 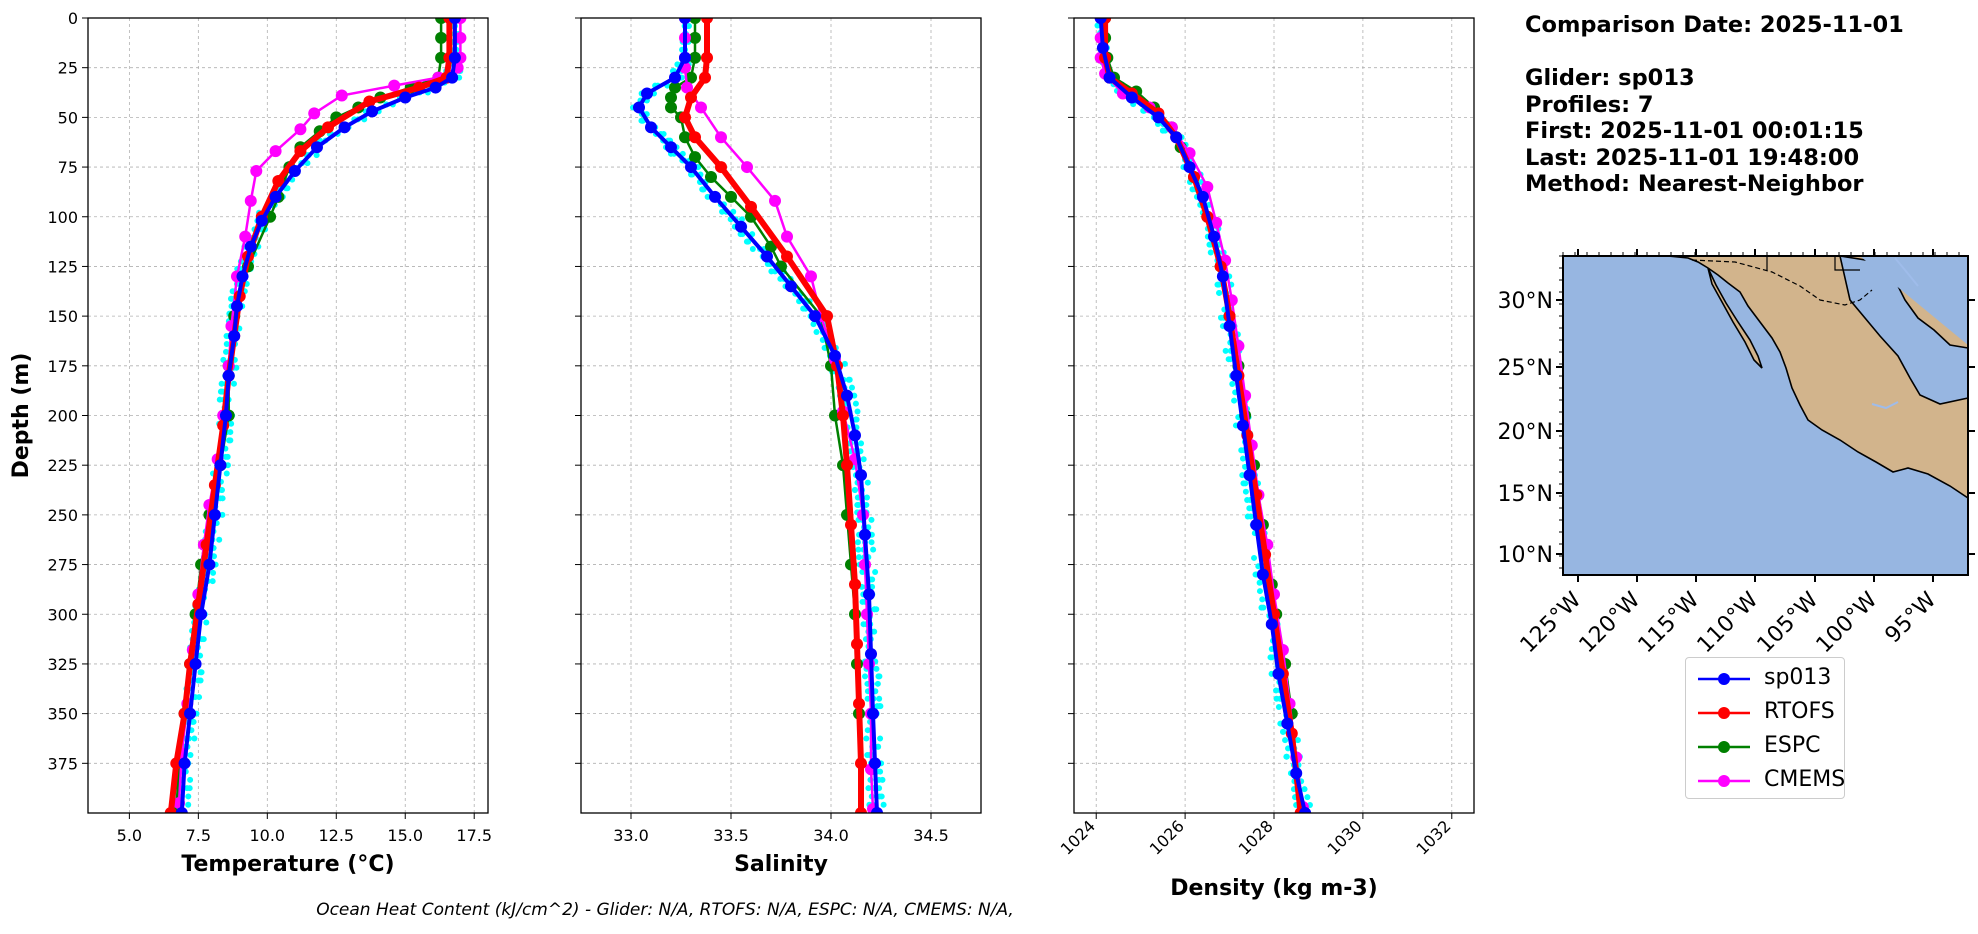 What do you see at coordinates (267, 835) in the screenshot?
I see `x-tick-label: 10.0` at bounding box center [267, 835].